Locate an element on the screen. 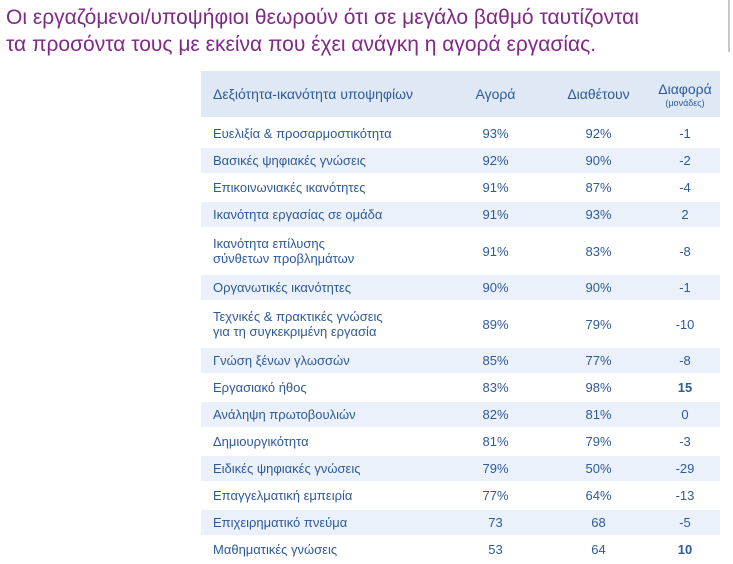 The height and width of the screenshot is (564, 733). market-cell: 83% is located at coordinates (495, 388).